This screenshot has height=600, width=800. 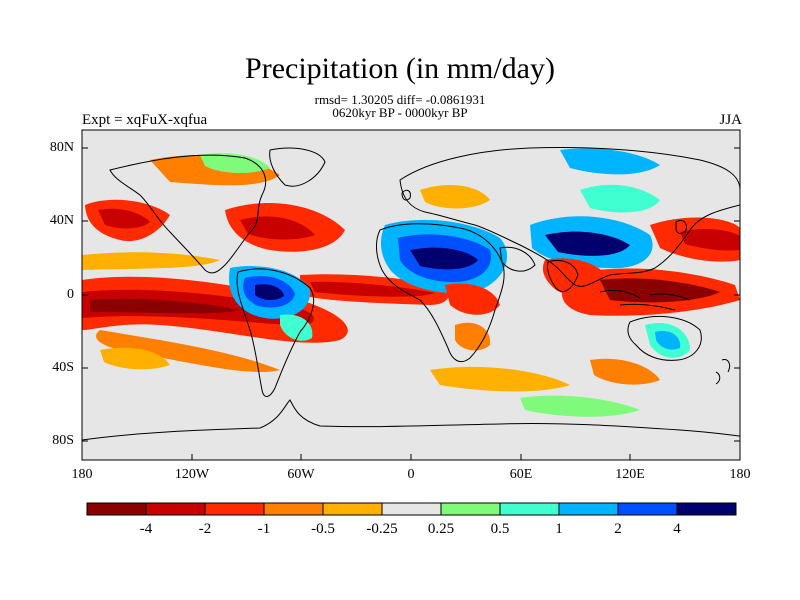 What do you see at coordinates (681, 227) in the screenshot?
I see `japan-coast` at bounding box center [681, 227].